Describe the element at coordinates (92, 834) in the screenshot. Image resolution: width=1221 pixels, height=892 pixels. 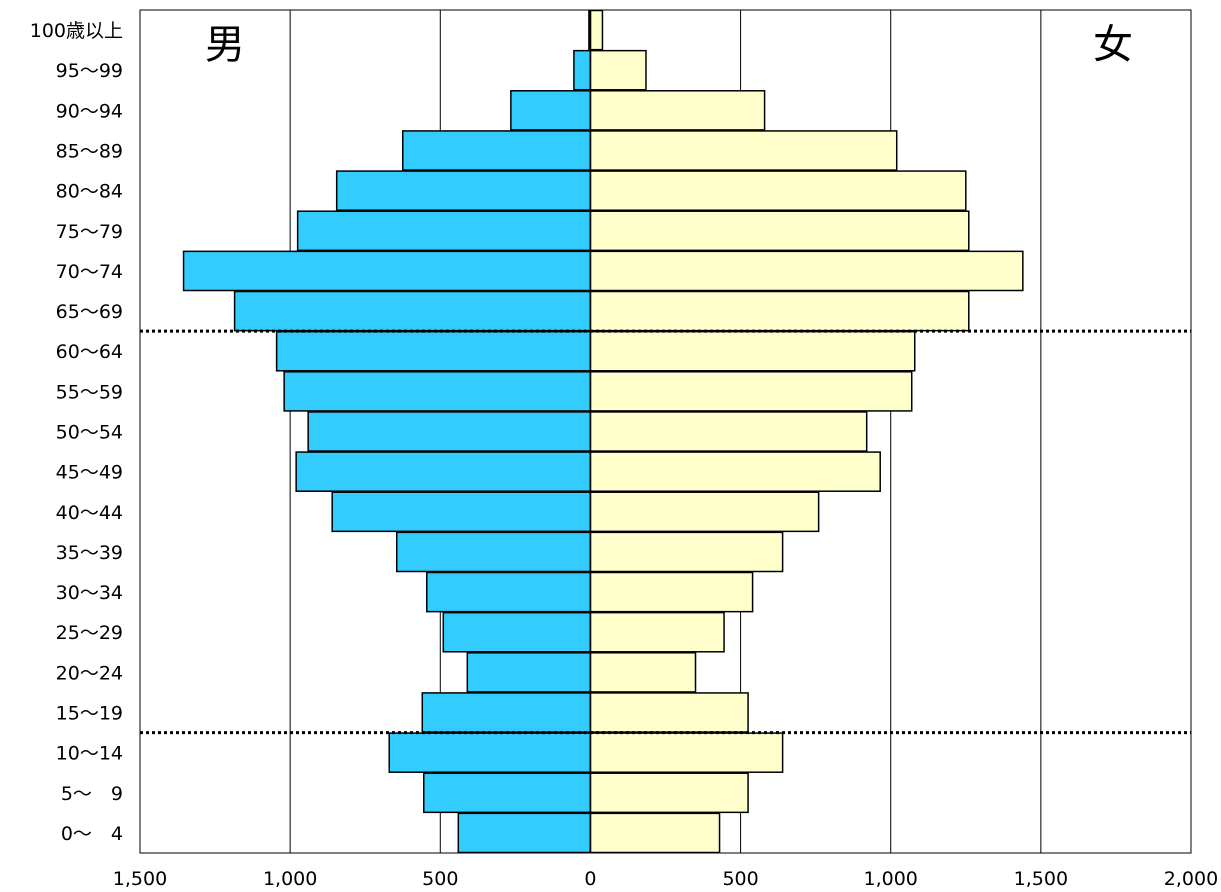
I see `age-label: 0〜 4` at that location.